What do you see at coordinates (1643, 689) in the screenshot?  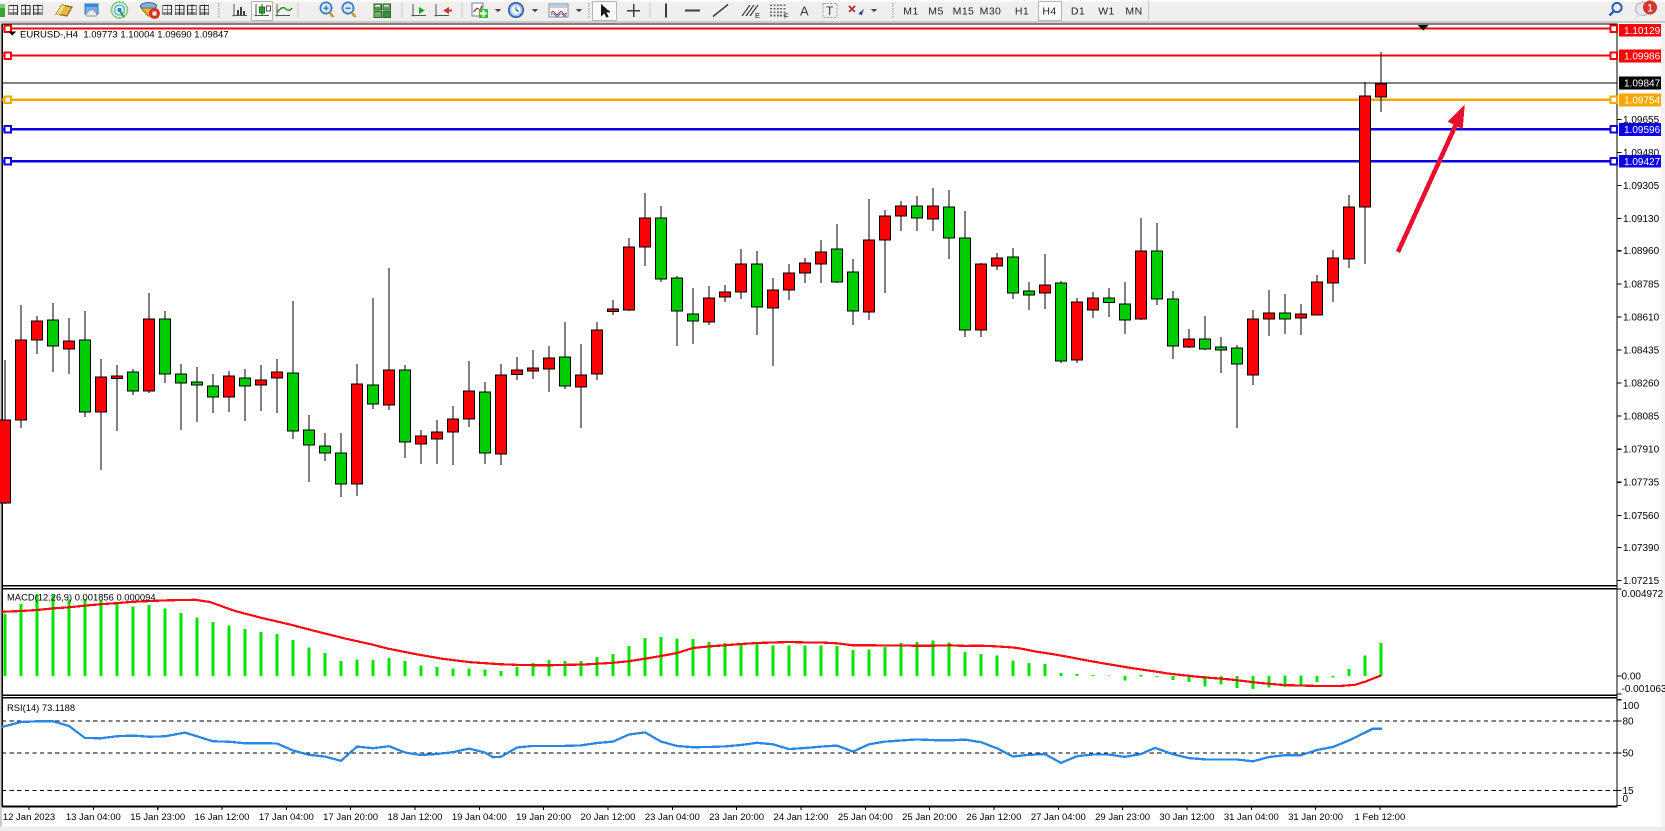 I see `svg-text: -0.001063` at bounding box center [1643, 689].